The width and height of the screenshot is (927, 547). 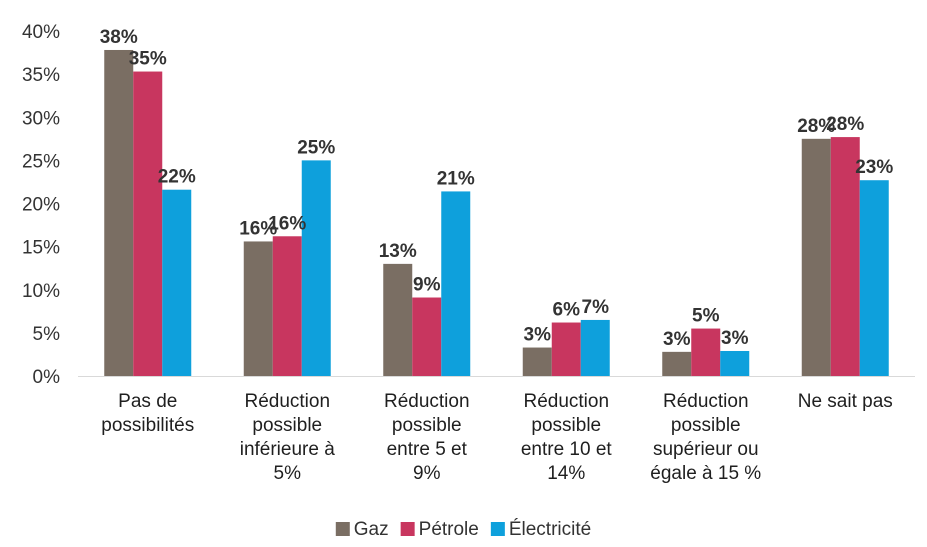 I want to click on y-tick-label: 5%, so click(x=47, y=334).